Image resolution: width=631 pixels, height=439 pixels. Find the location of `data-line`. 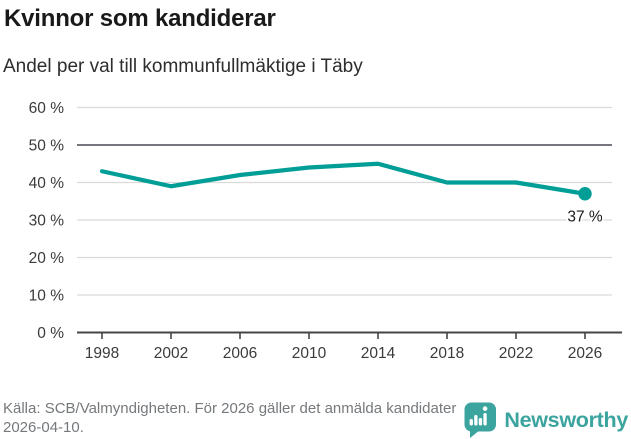

data-line is located at coordinates (343, 178).